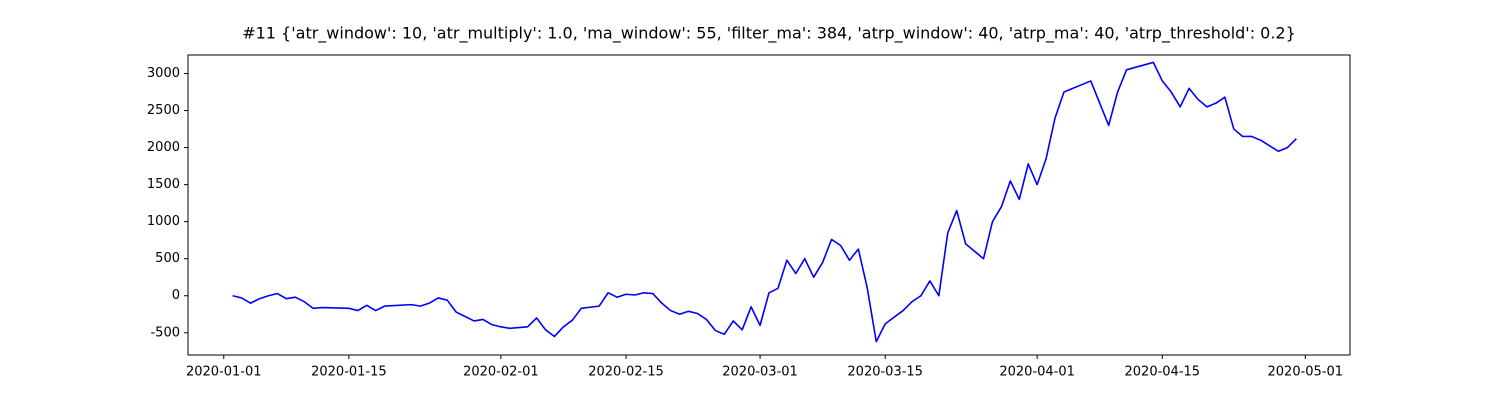  I want to click on x-tick-label: 2020-05-01, so click(1306, 372).